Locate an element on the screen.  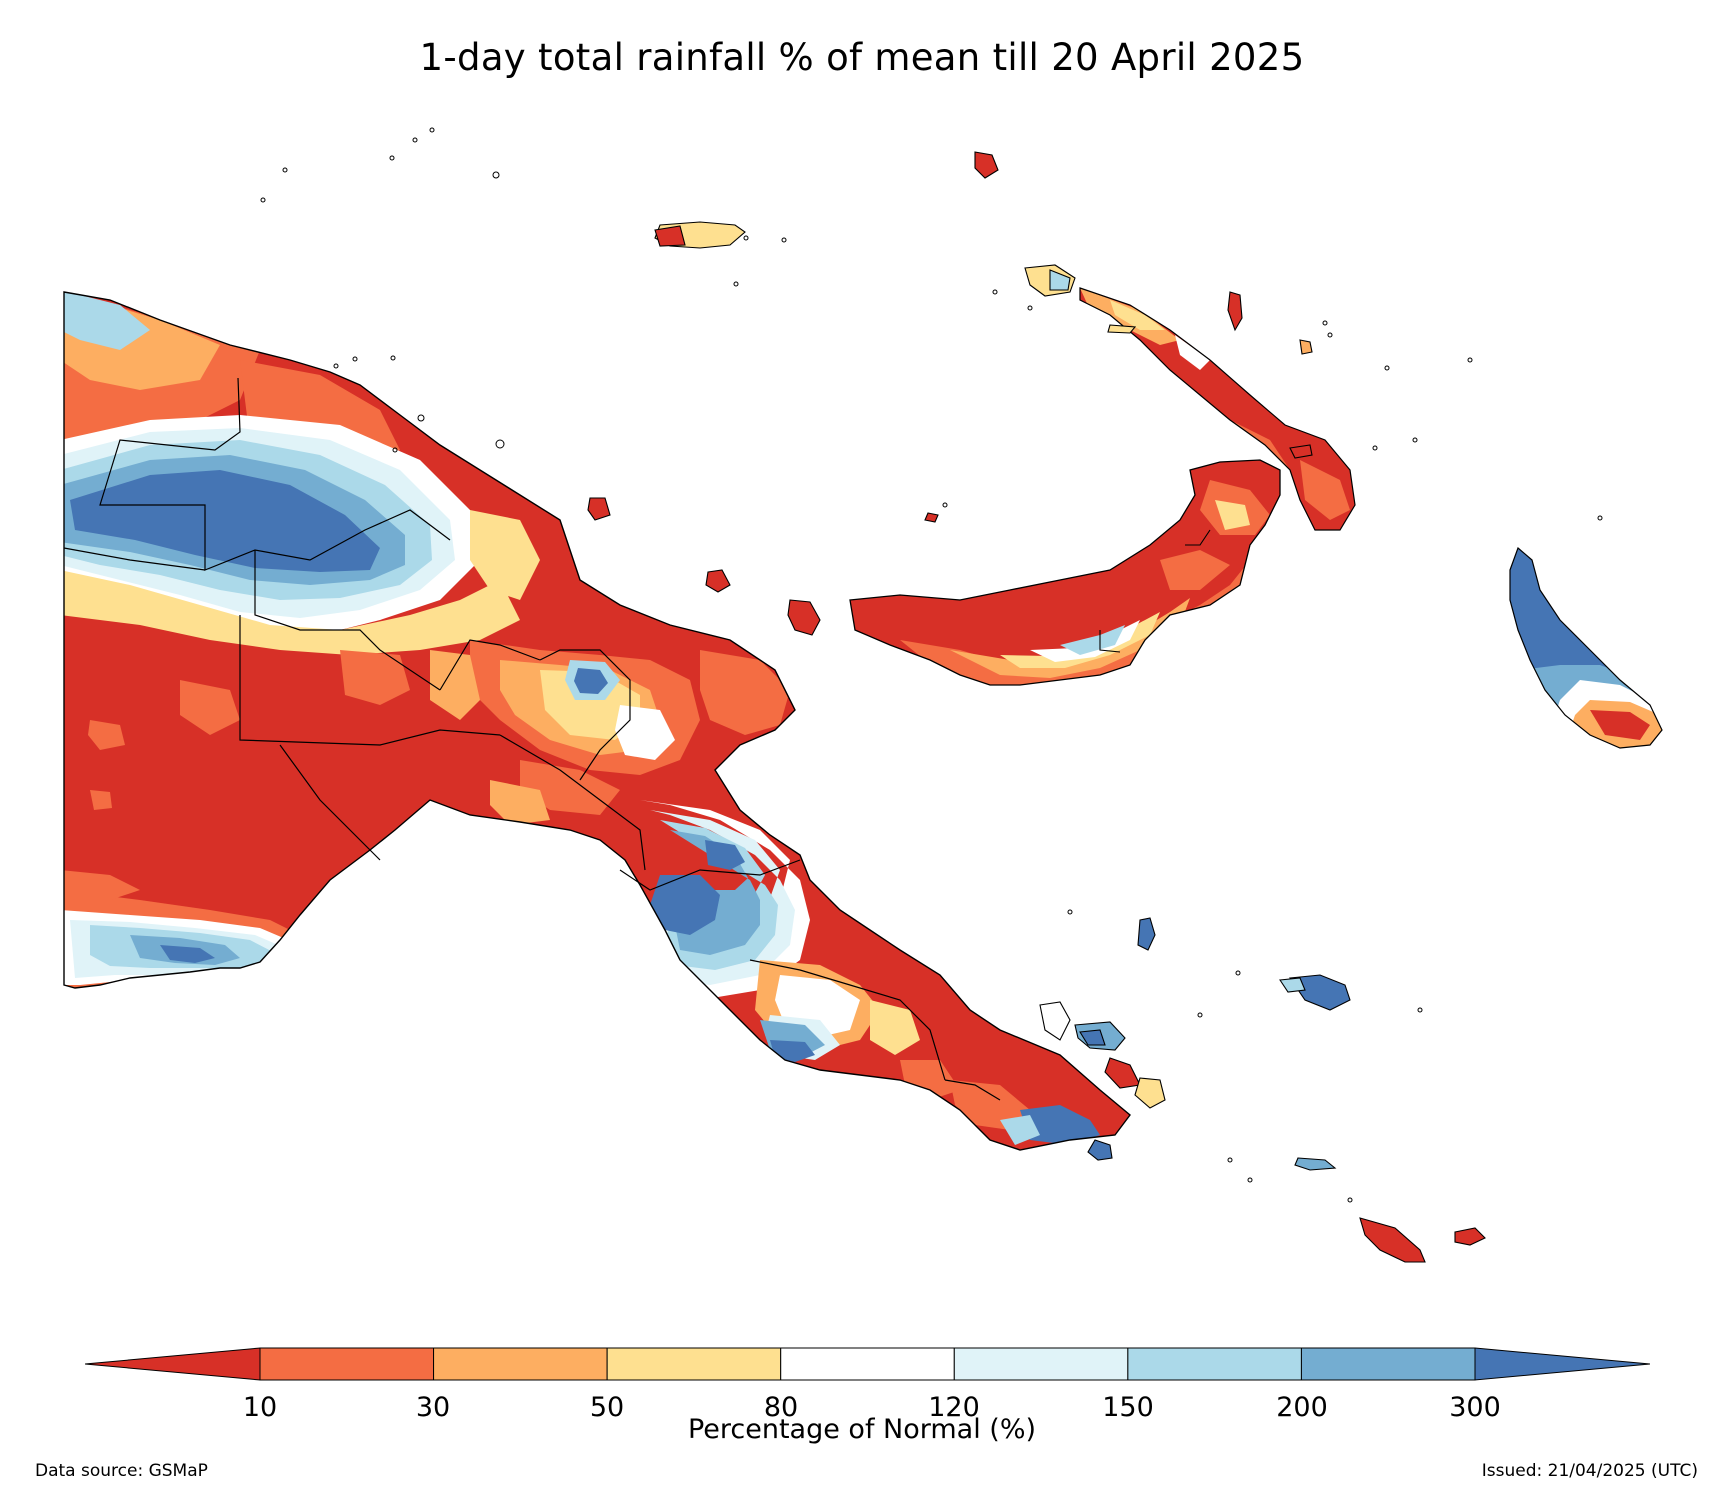
colorbar-tick: 50 is located at coordinates (607, 1407).